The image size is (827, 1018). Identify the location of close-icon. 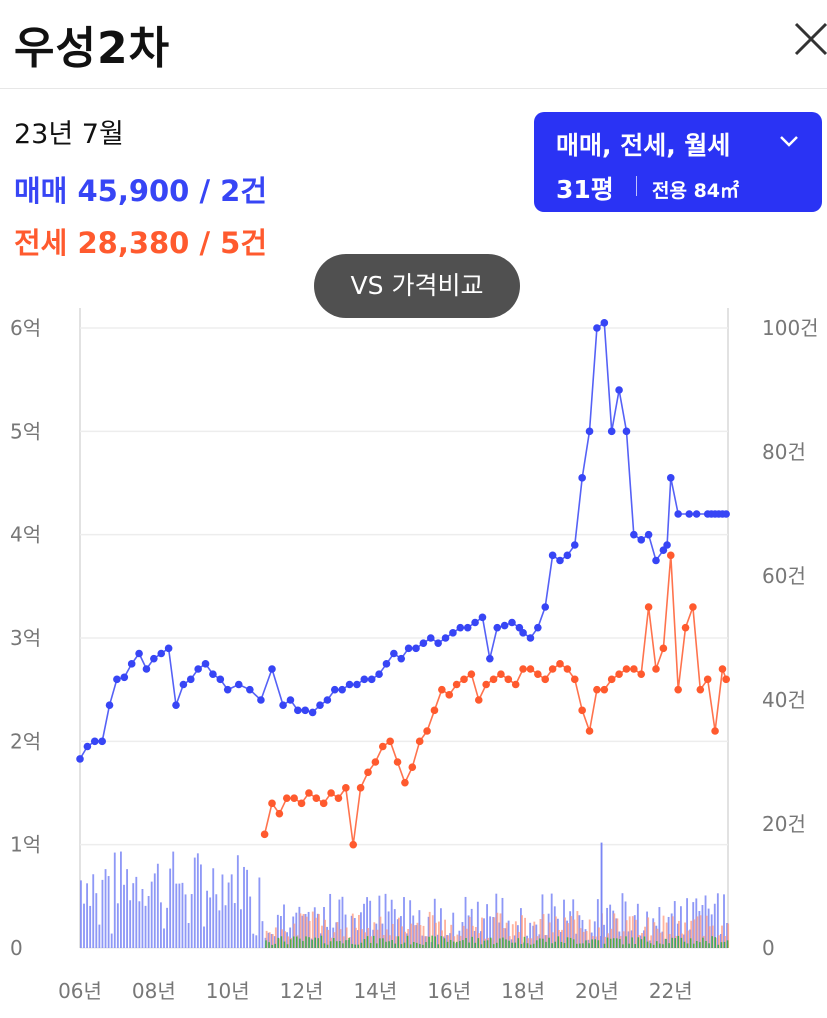
(808, 39).